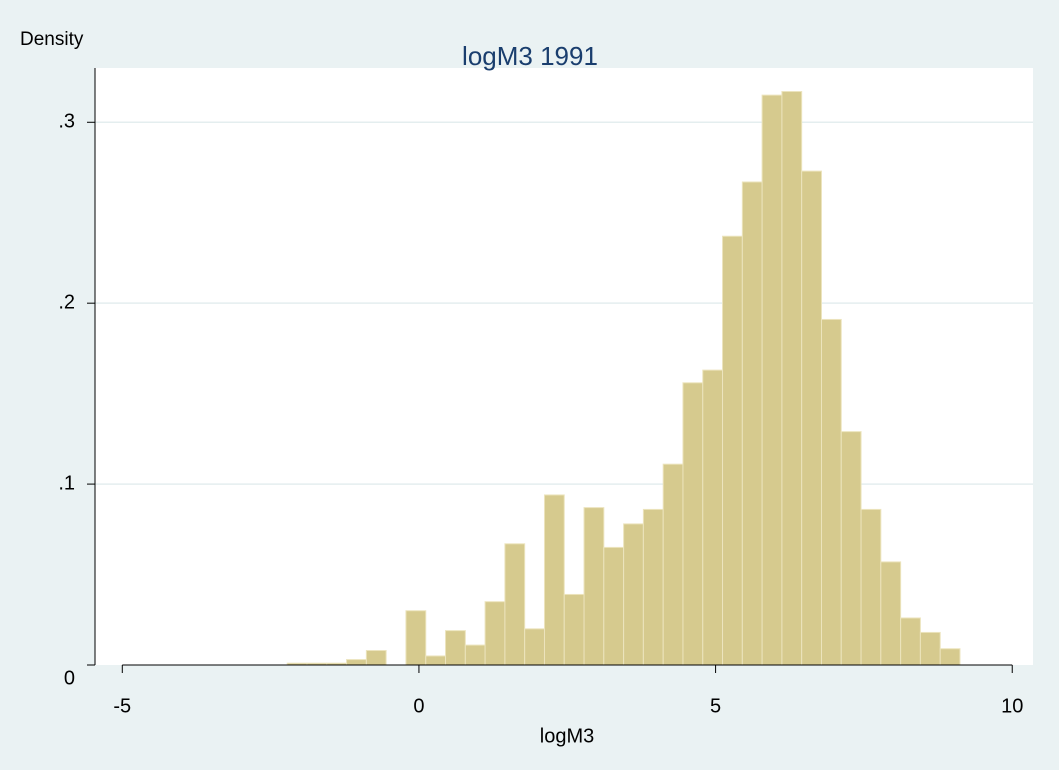 This screenshot has width=1059, height=770. I want to click on y-tick-label: .3, so click(66, 122).